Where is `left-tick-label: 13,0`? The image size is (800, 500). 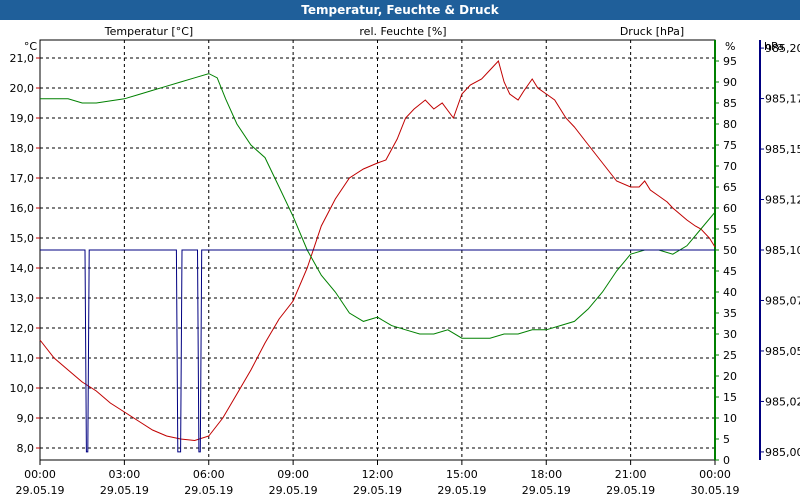
left-tick-label: 13,0 is located at coordinates (22, 298).